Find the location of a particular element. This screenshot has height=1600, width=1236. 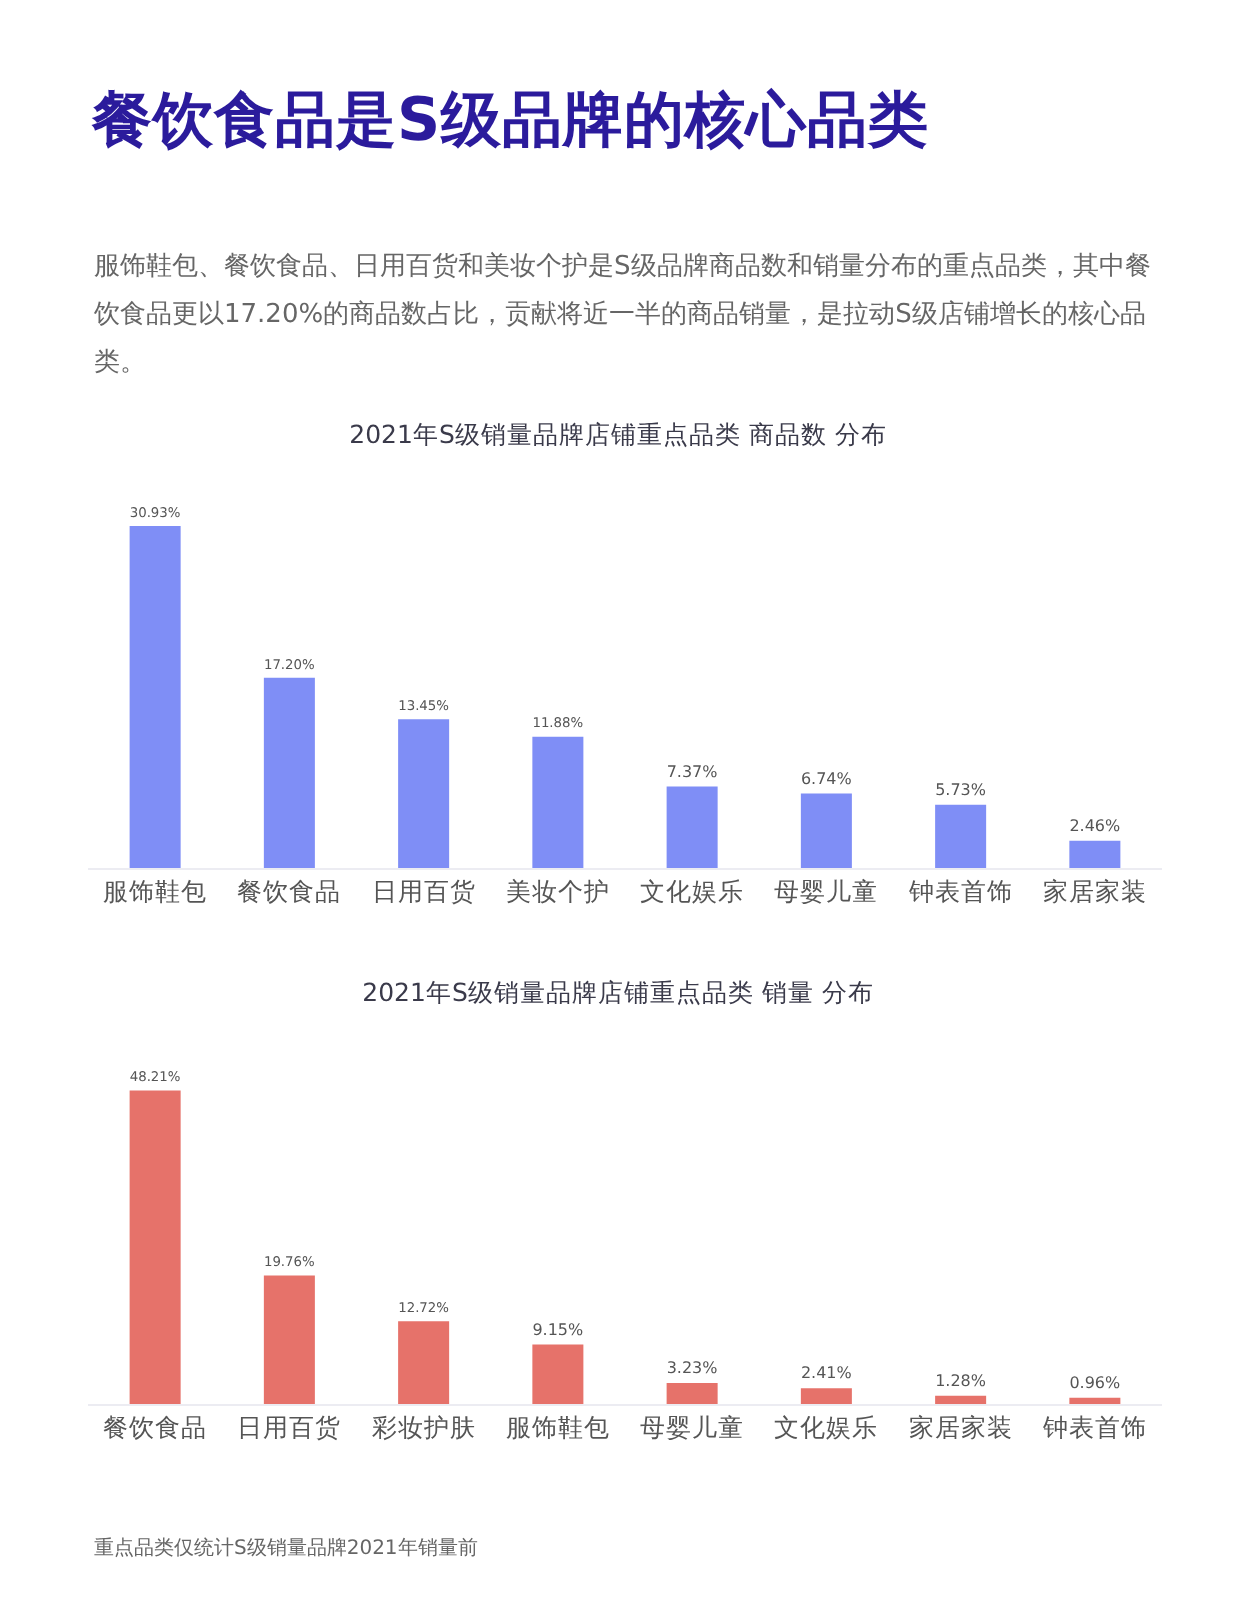

text: 重点品类仅统计S级销量品牌2021年销量前 is located at coordinates (286, 1548).